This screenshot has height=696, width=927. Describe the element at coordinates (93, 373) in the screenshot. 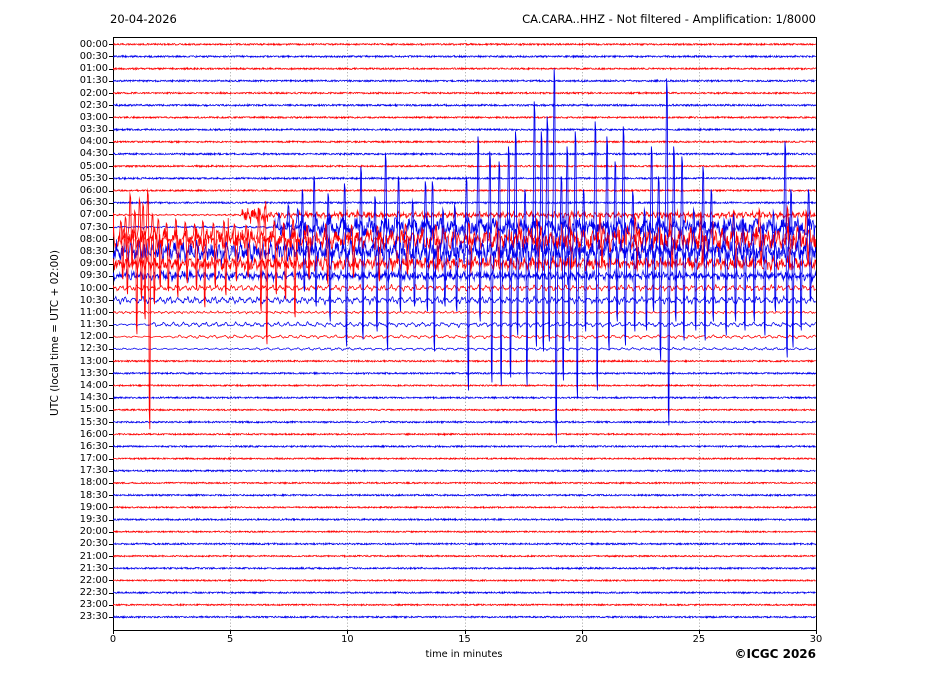

I see `y-tick-label: 13:30` at that location.